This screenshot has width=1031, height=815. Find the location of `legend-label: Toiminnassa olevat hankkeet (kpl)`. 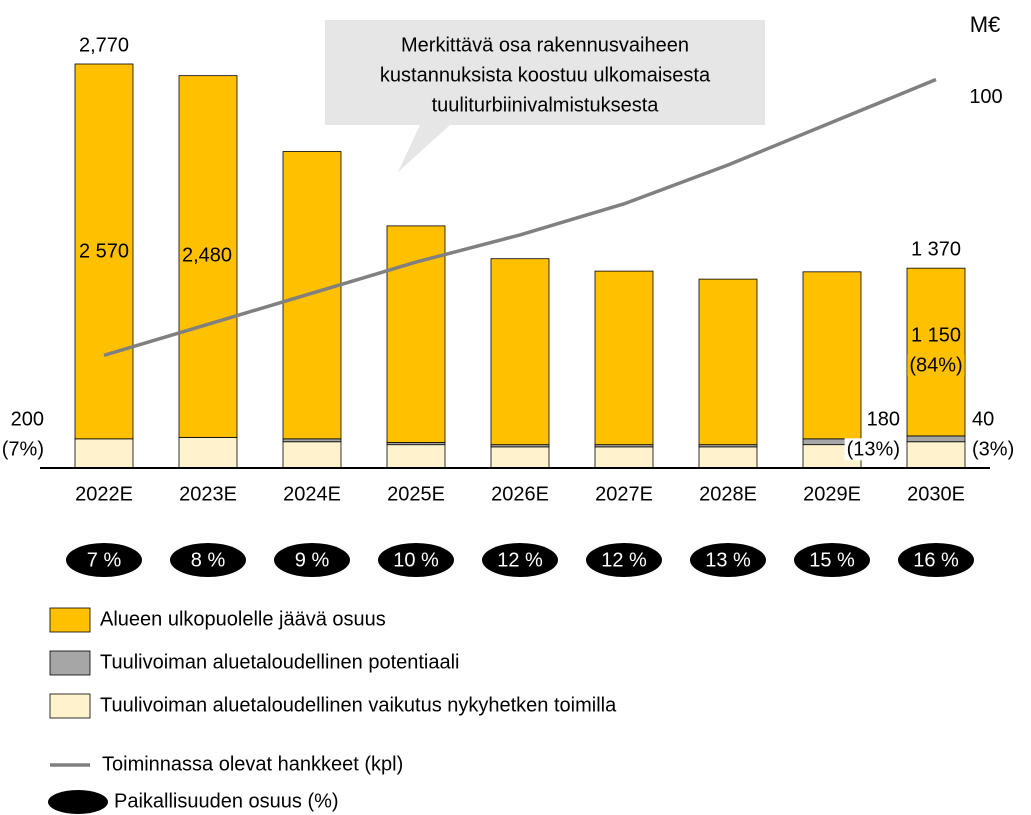

legend-label: Toiminnassa olevat hankkeet (kpl) is located at coordinates (252, 764).